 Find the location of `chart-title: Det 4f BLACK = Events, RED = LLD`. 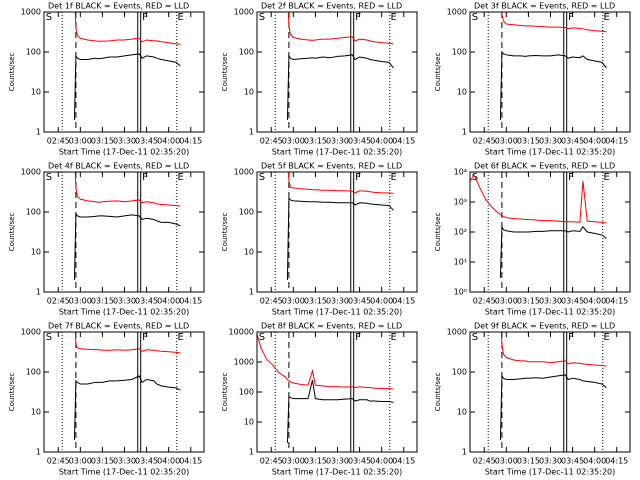

chart-title: Det 4f BLACK = Events, RED = LLD is located at coordinates (118, 166).